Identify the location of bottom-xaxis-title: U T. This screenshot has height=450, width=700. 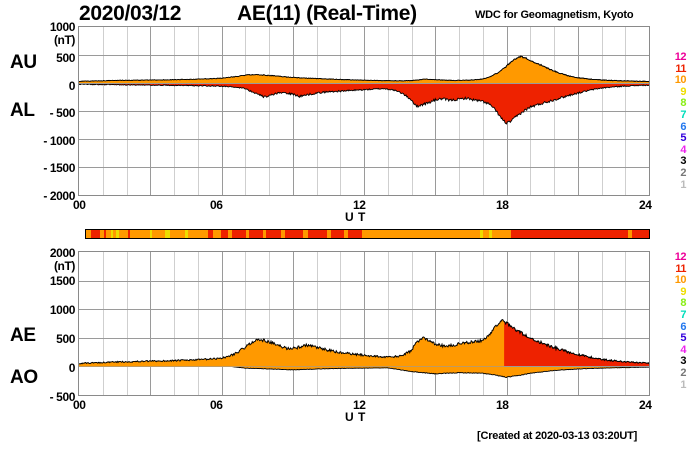
(355, 417).